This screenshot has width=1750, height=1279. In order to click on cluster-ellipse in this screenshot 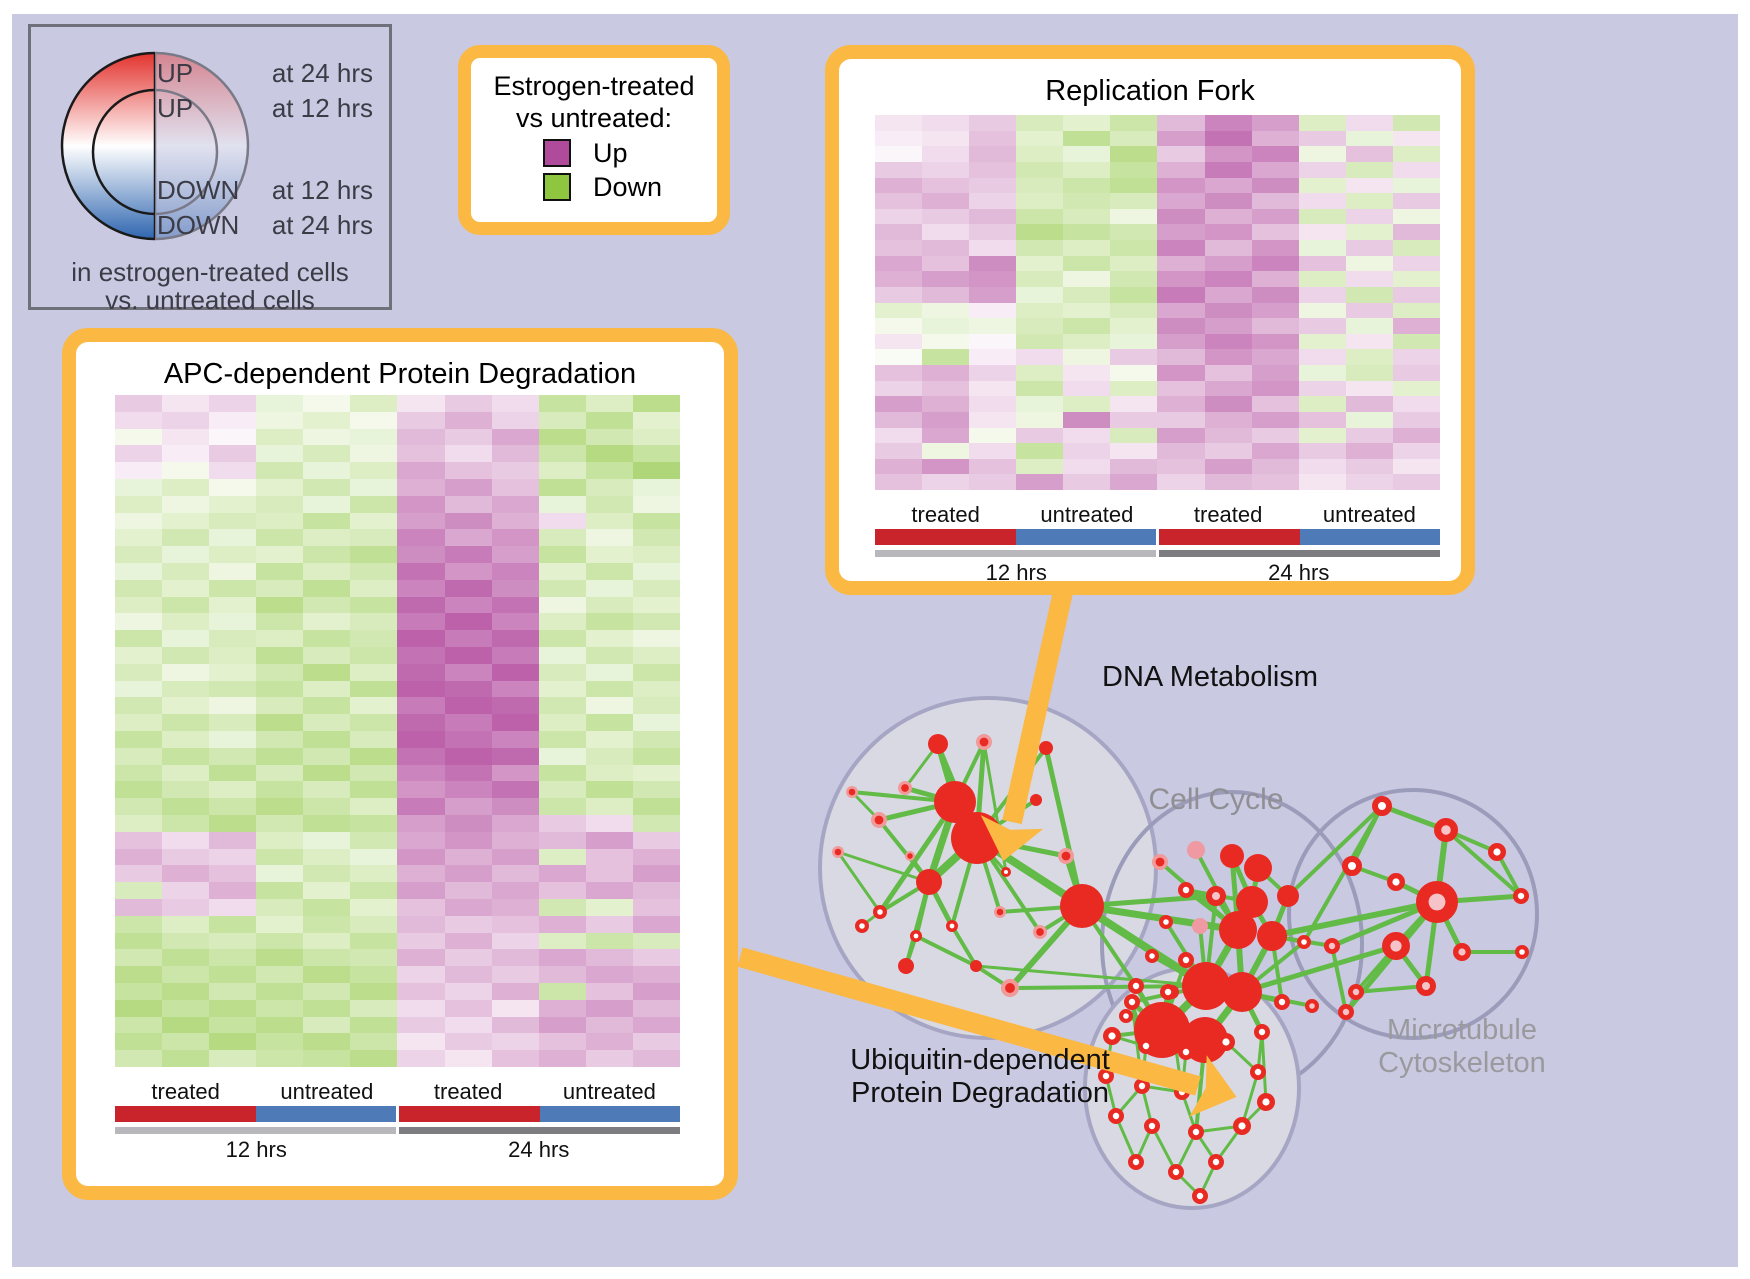, I will do `click(1413, 914)`.